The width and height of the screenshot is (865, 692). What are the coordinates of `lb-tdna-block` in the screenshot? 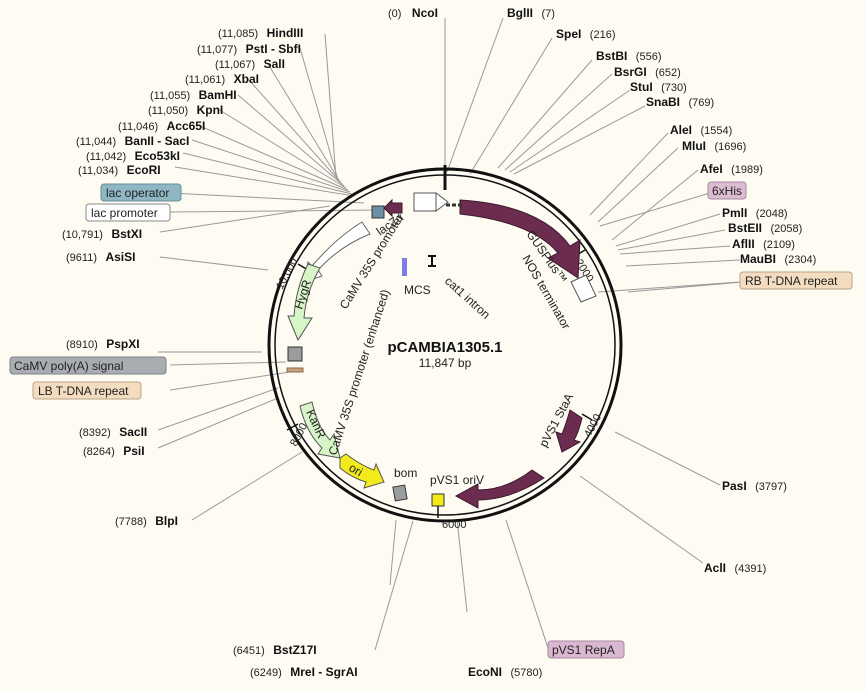 It's located at (295, 370).